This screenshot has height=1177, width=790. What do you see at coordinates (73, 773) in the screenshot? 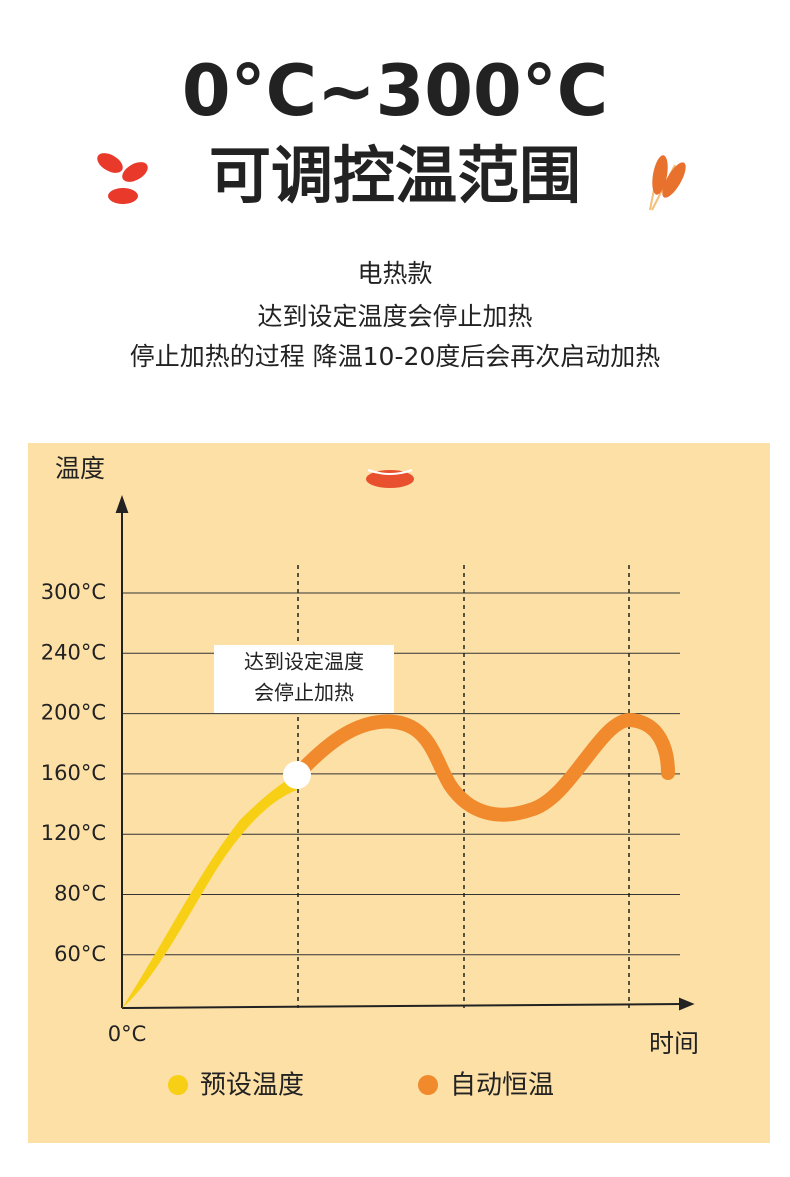
I see `level-label: 160°C` at bounding box center [73, 773].